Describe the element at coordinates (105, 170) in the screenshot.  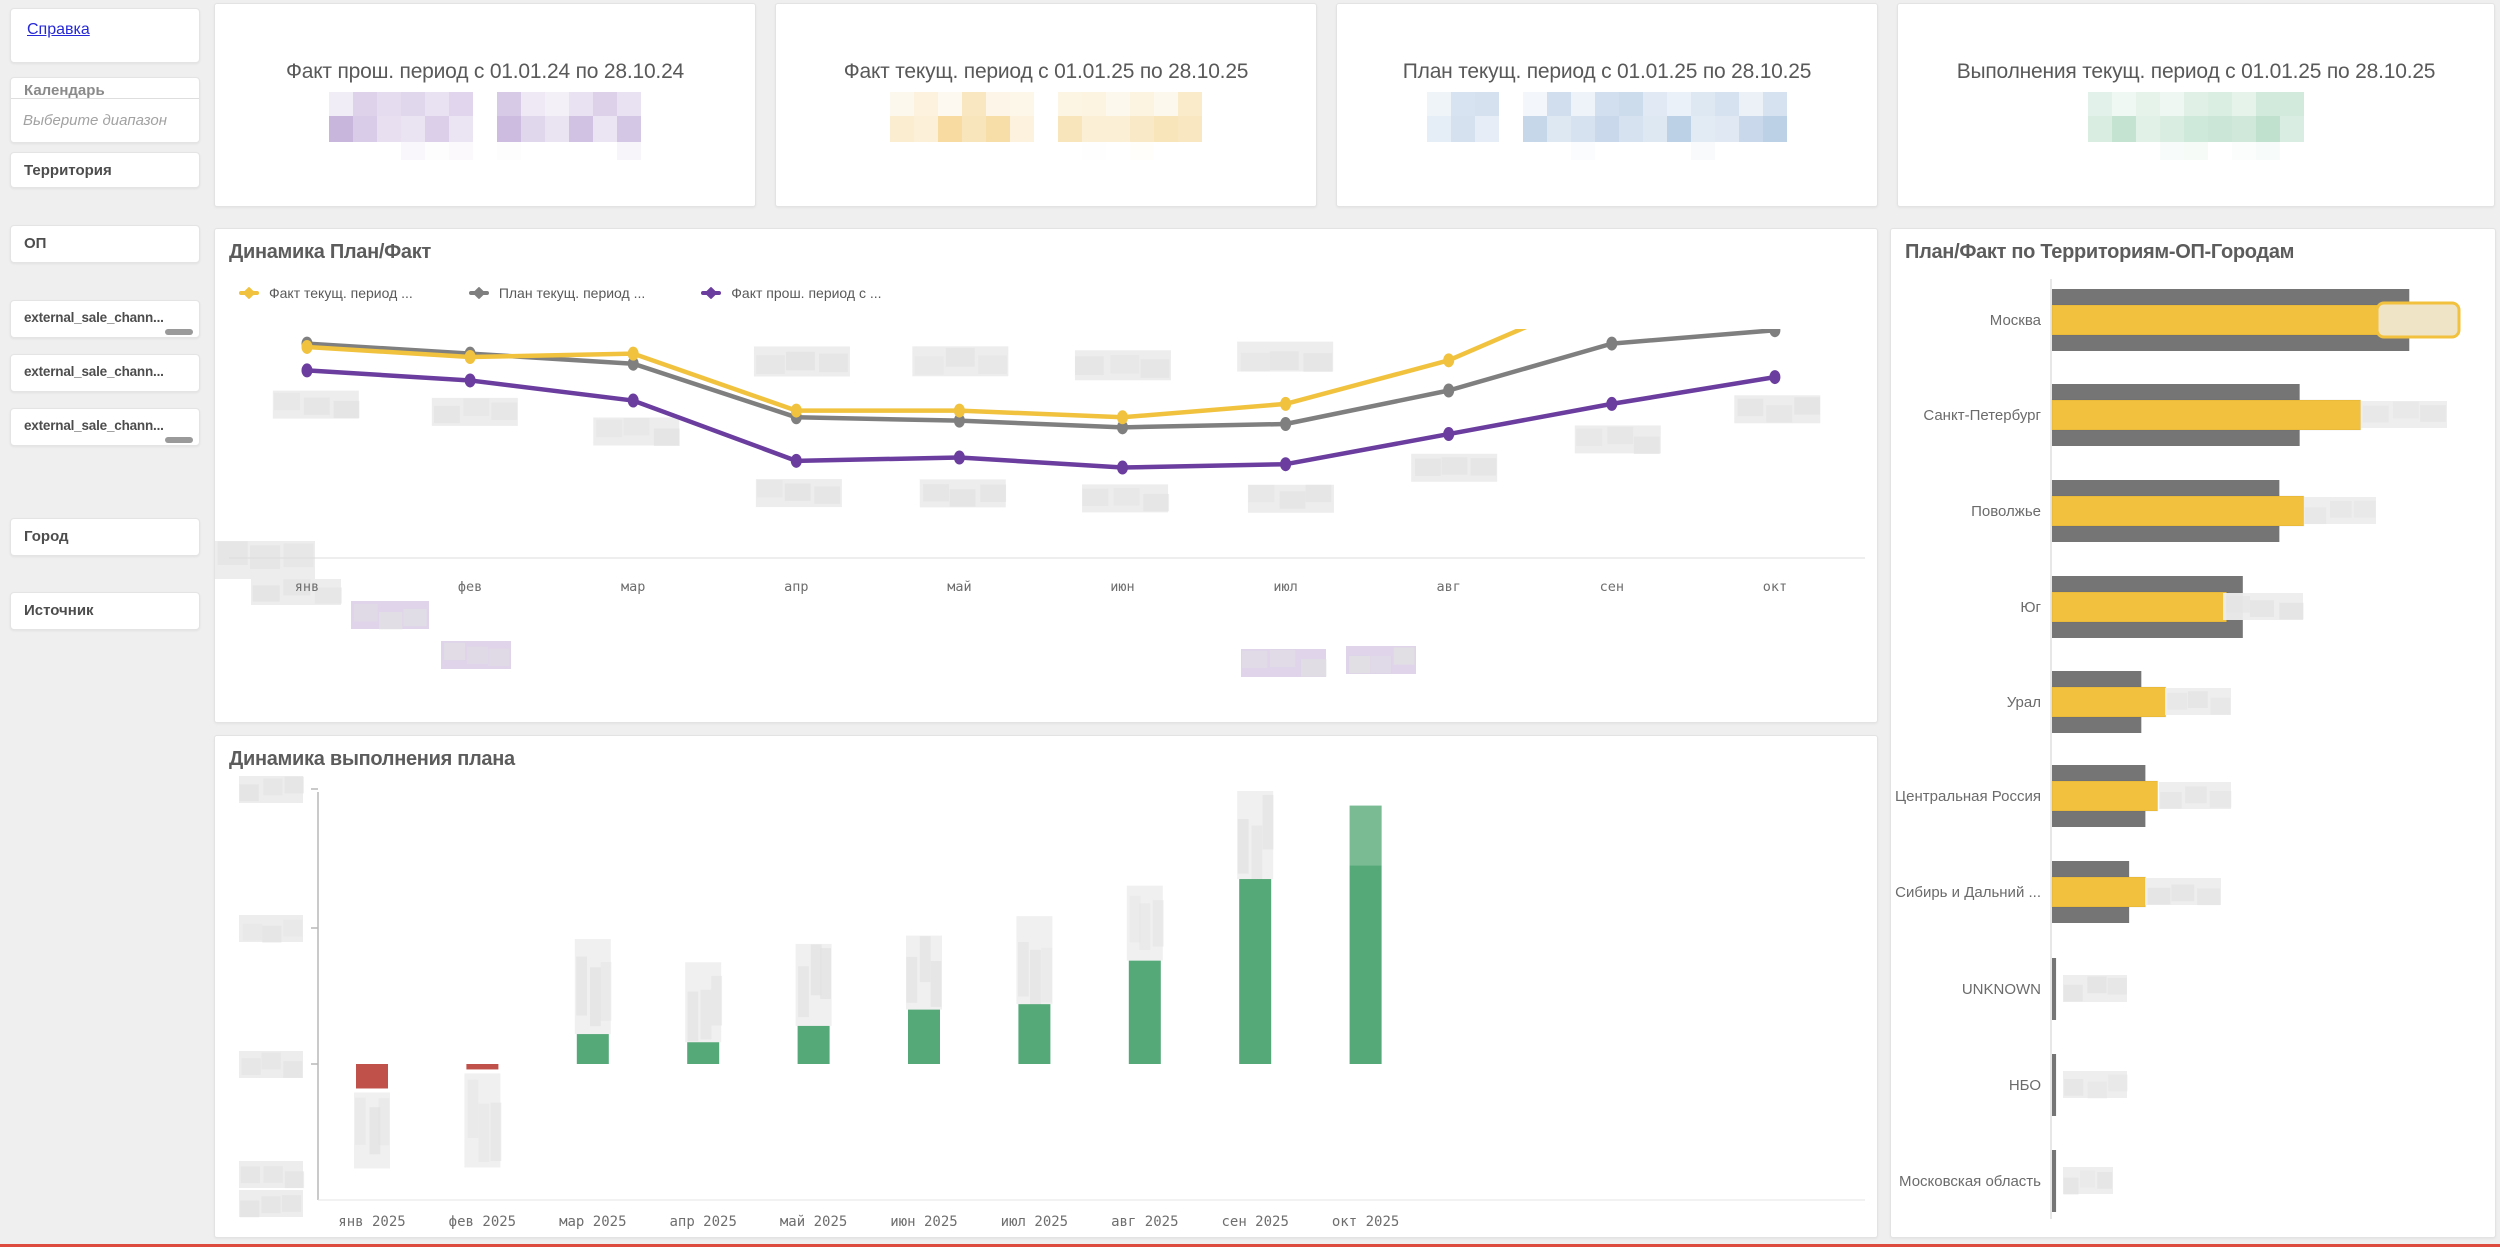
I see `filter-territory: Территория` at that location.